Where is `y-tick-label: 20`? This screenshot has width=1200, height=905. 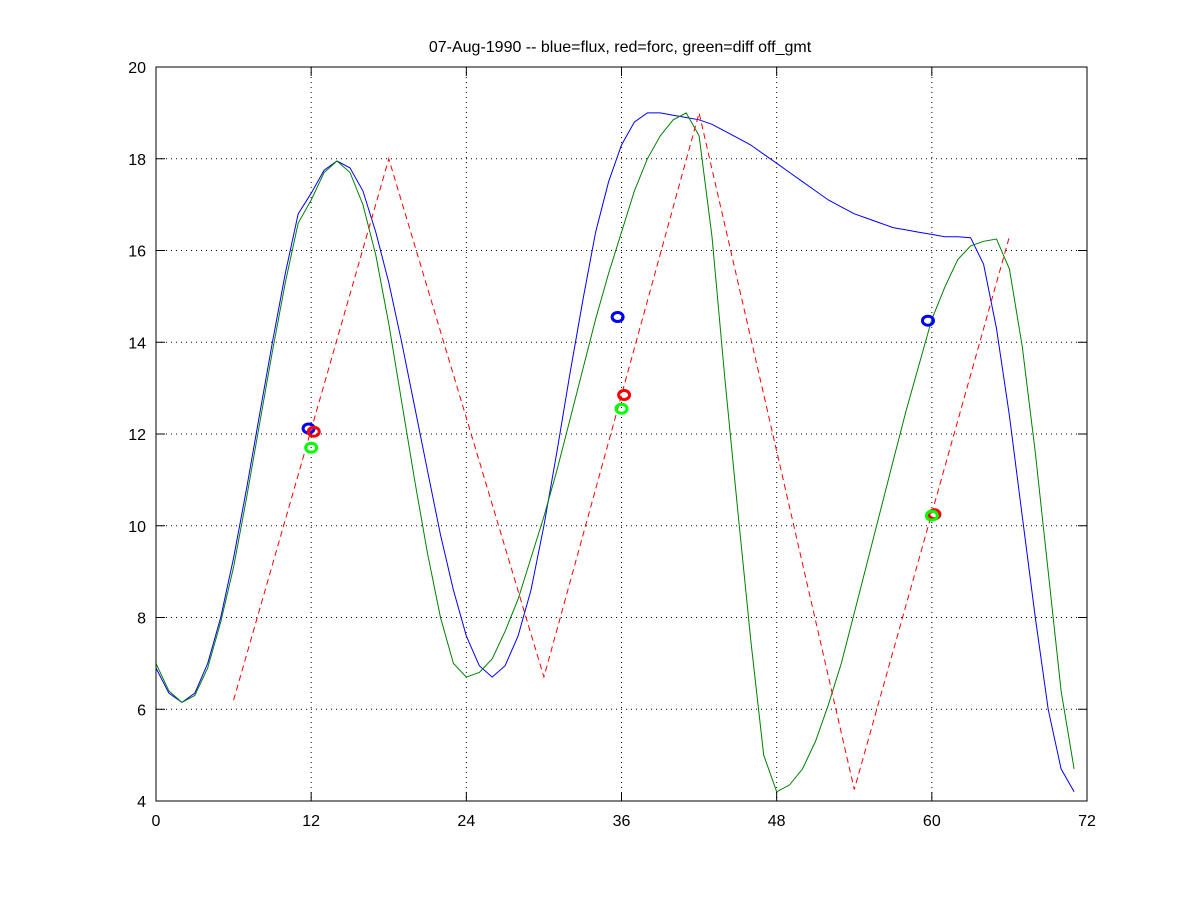 y-tick-label: 20 is located at coordinates (137, 68).